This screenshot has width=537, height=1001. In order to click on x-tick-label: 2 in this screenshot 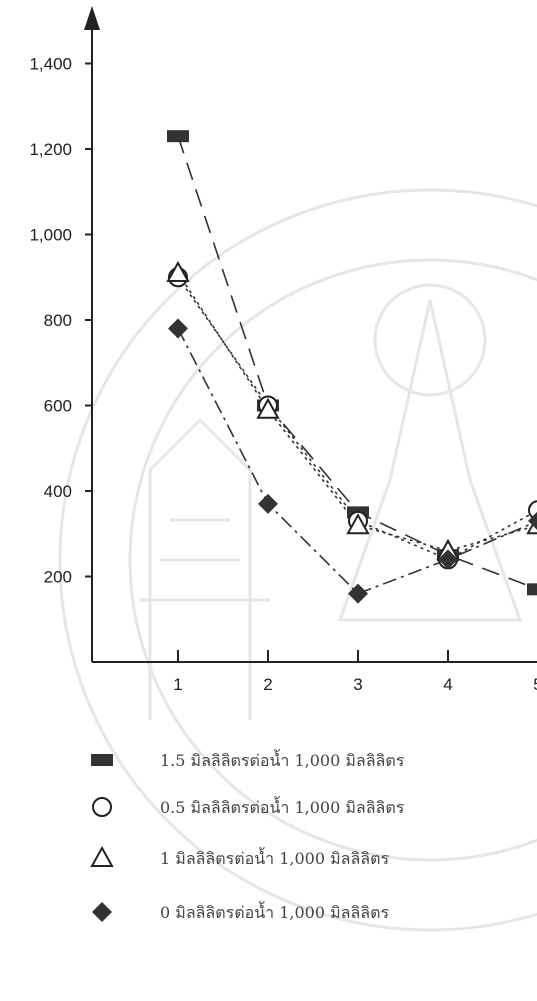, I will do `click(267, 684)`.